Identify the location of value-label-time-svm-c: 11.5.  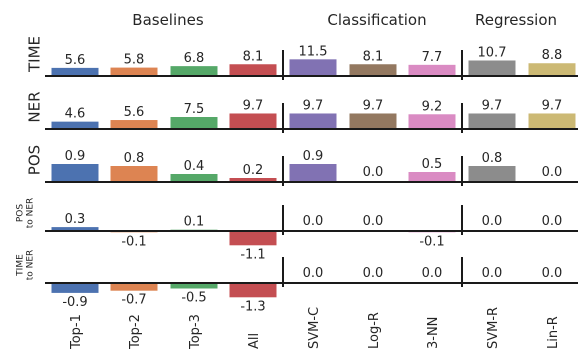
(313, 51).